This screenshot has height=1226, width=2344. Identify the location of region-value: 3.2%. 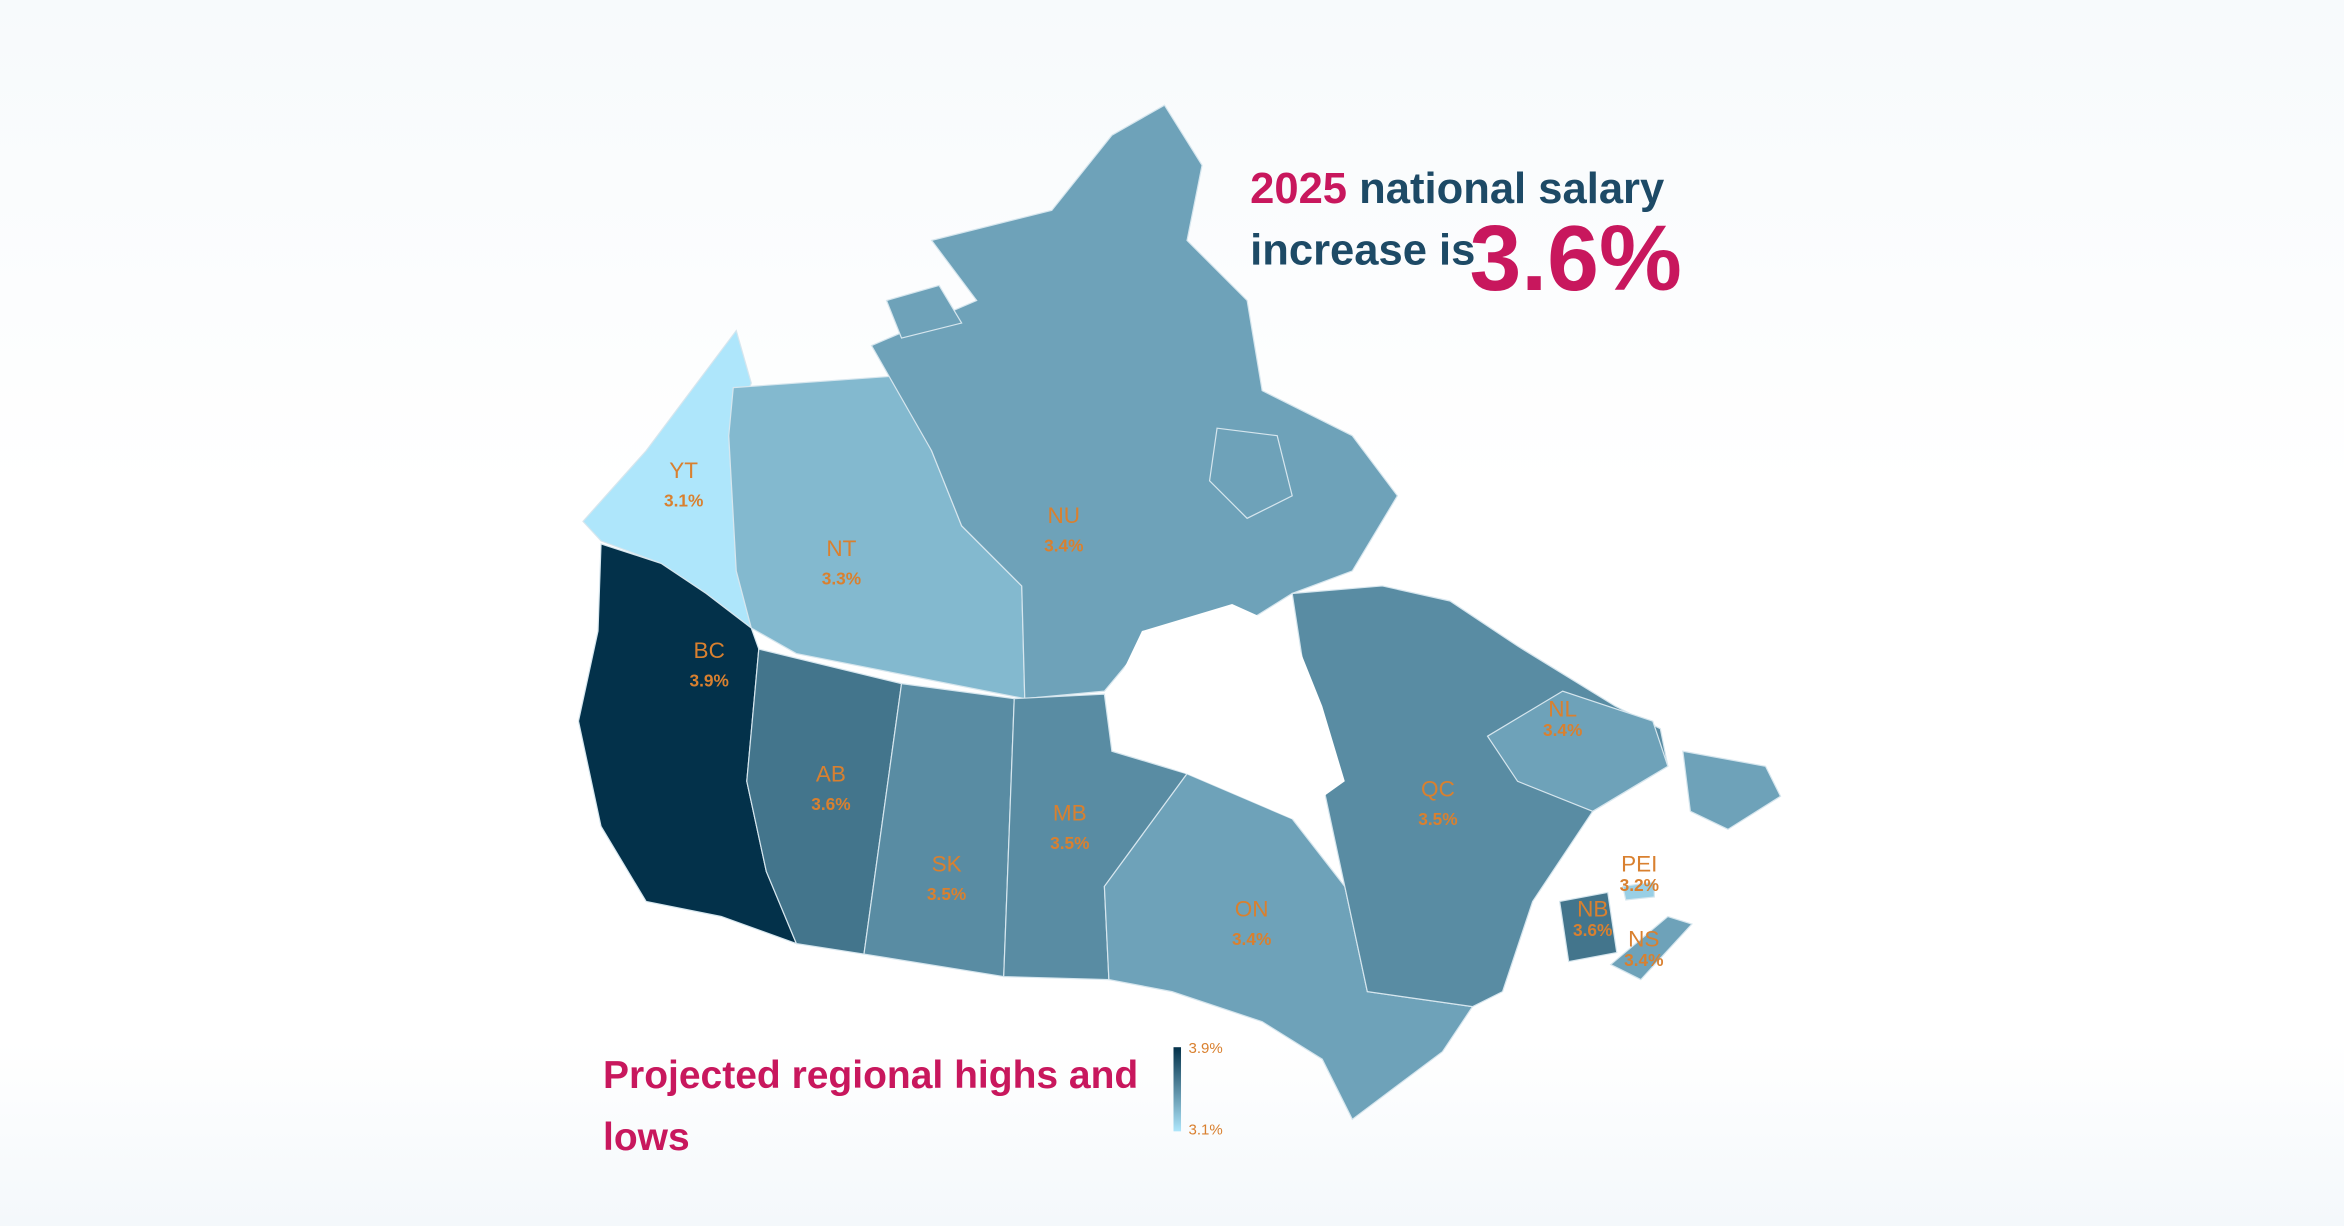
(1639, 885).